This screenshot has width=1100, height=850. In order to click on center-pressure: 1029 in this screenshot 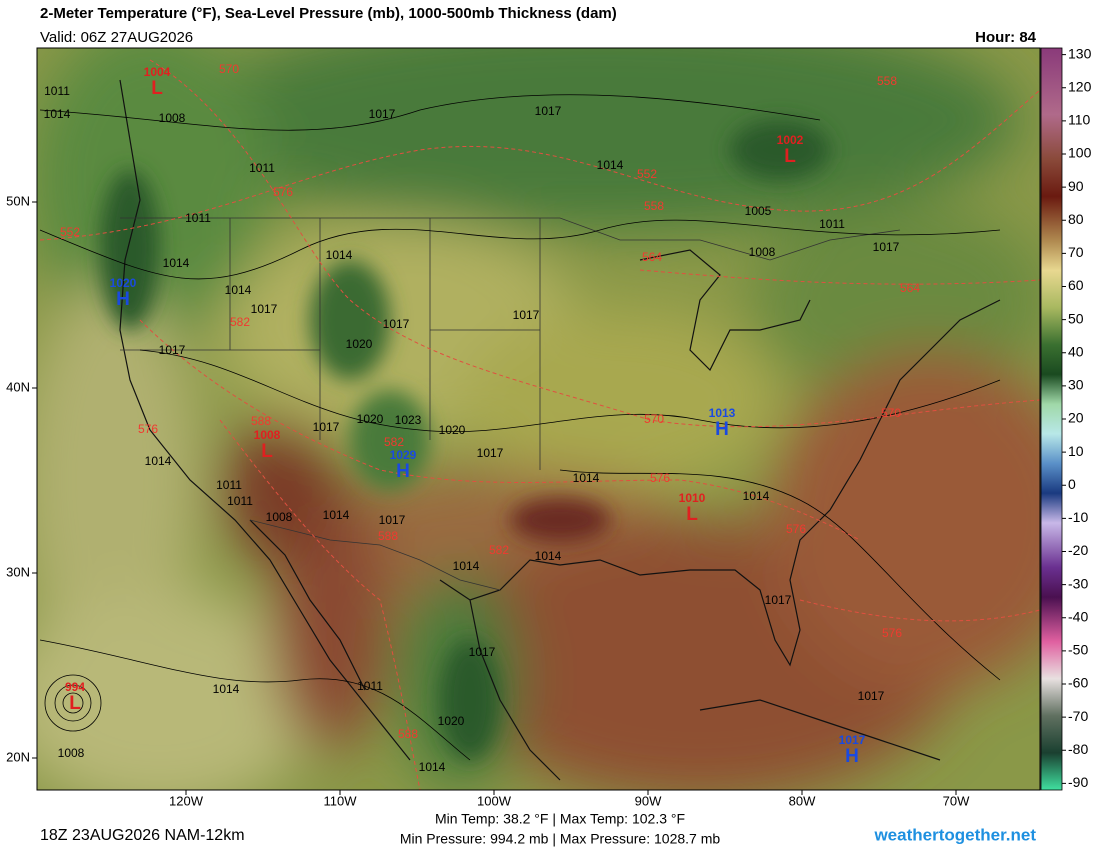, I will do `click(403, 455)`.